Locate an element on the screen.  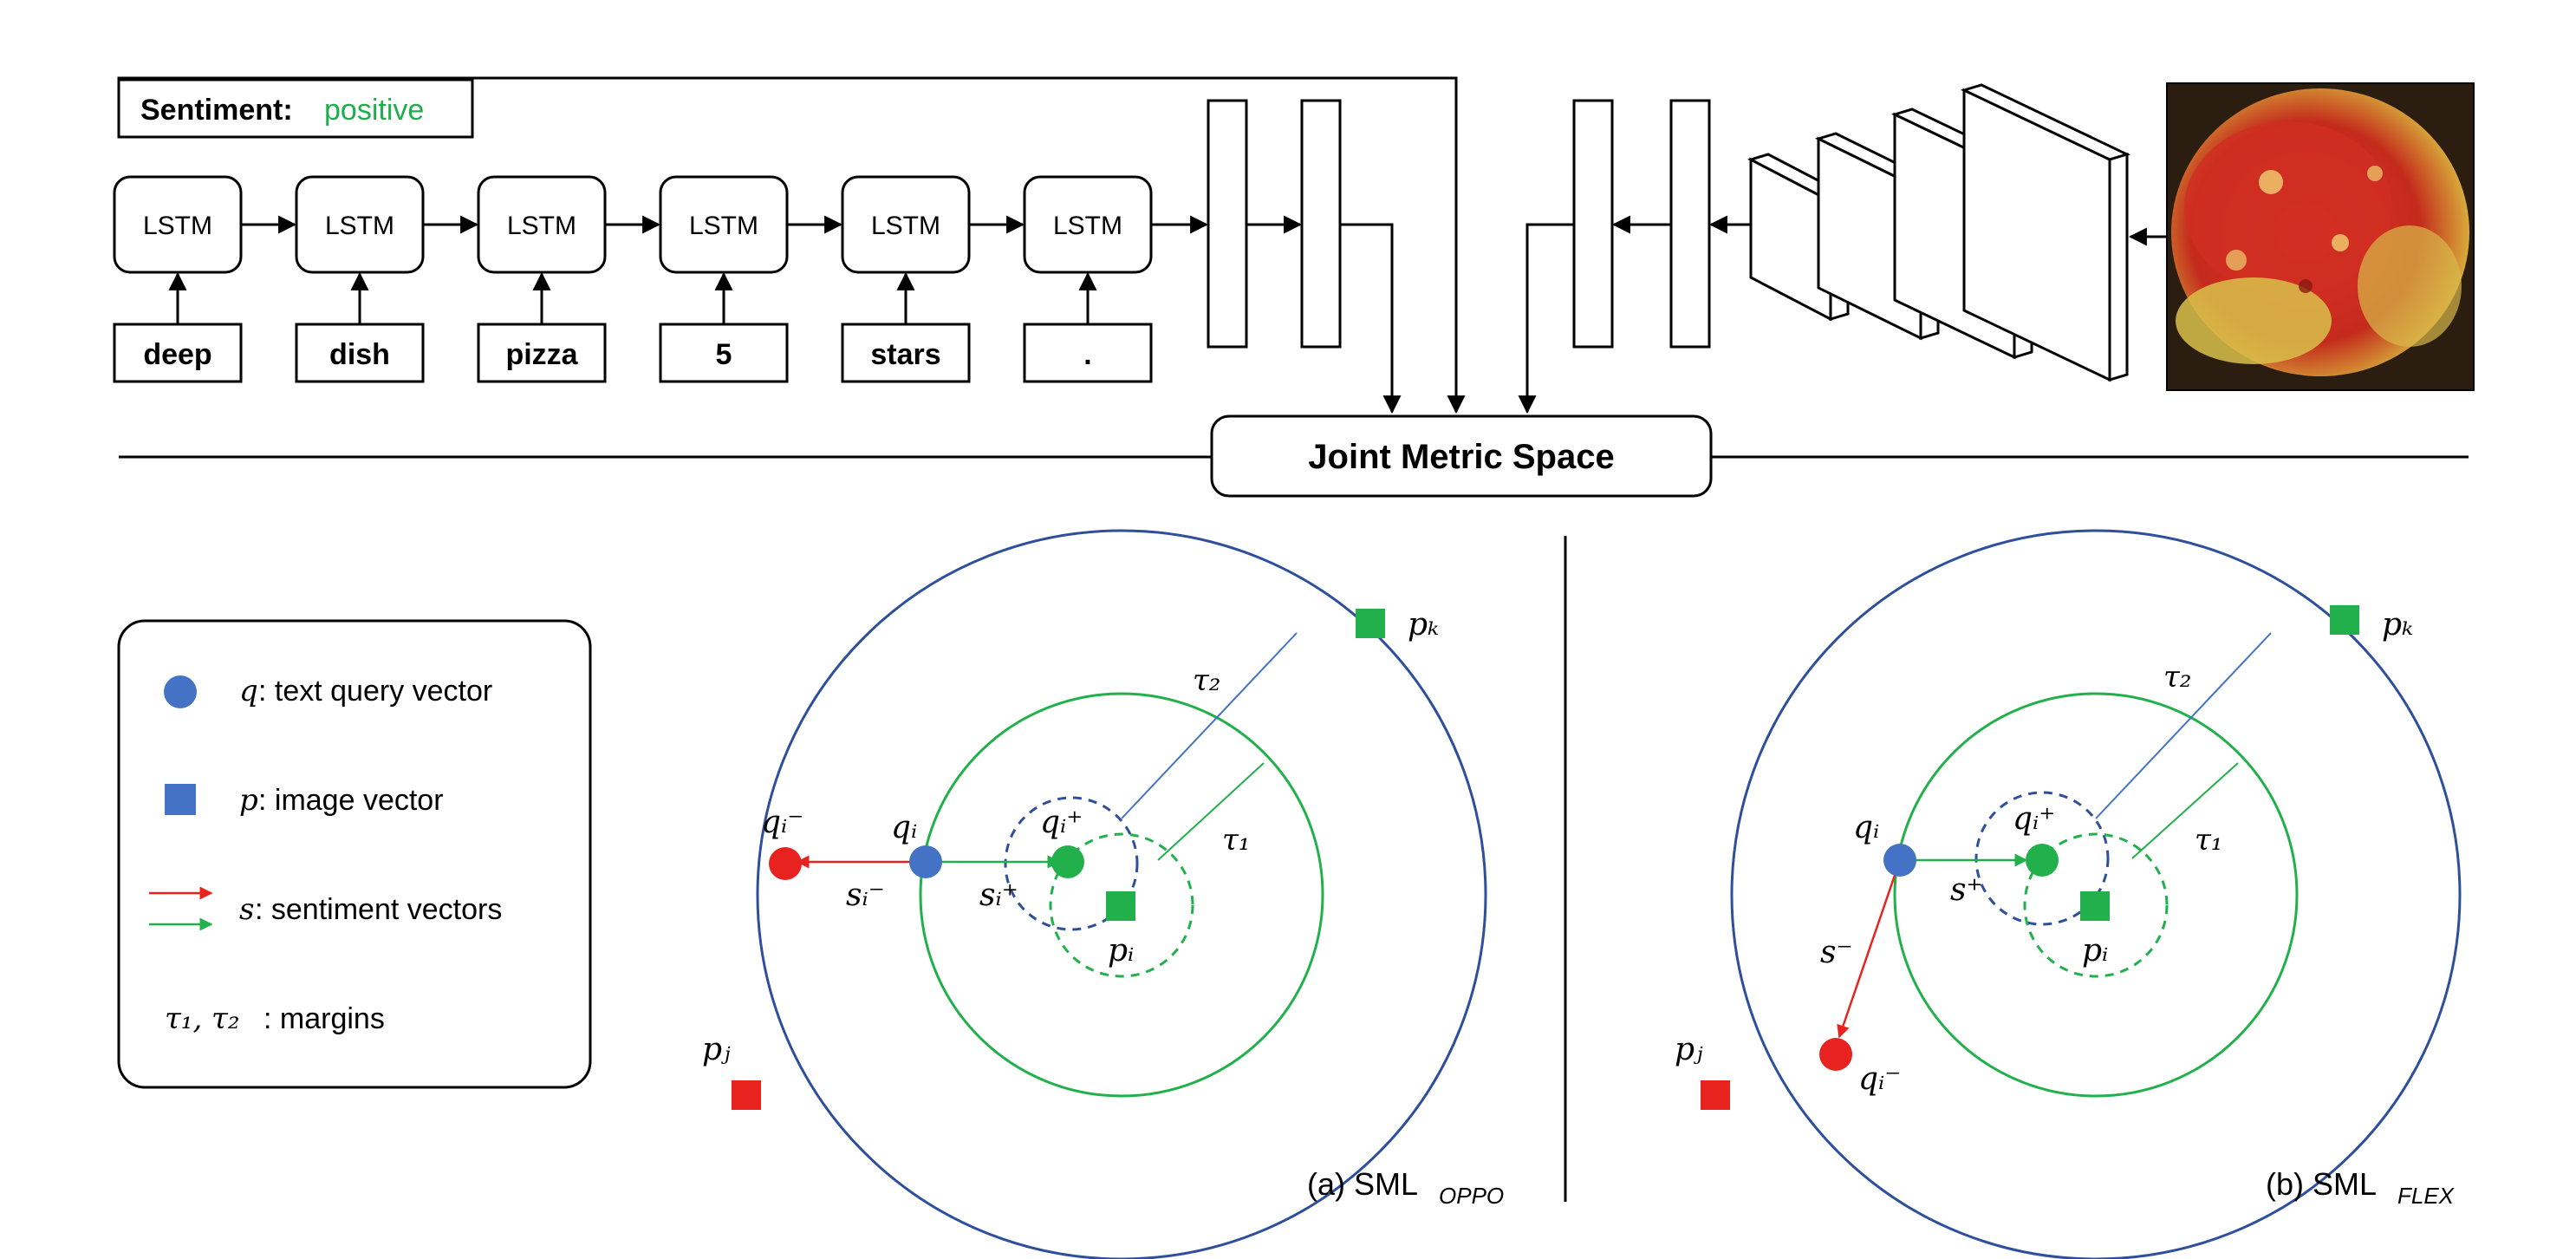
word-box: pizza is located at coordinates (542, 327).